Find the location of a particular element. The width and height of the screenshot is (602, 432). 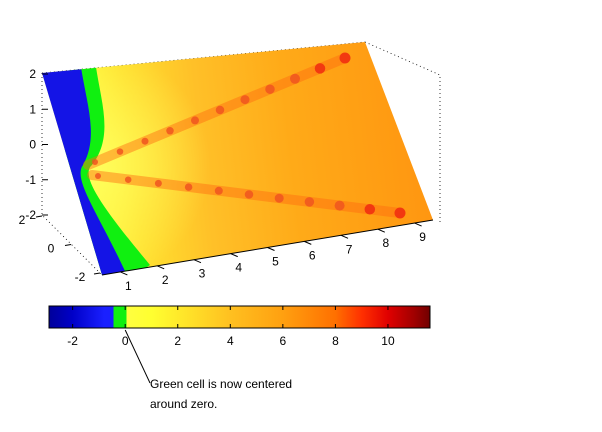

x-tick-label: 5 is located at coordinates (275, 262).